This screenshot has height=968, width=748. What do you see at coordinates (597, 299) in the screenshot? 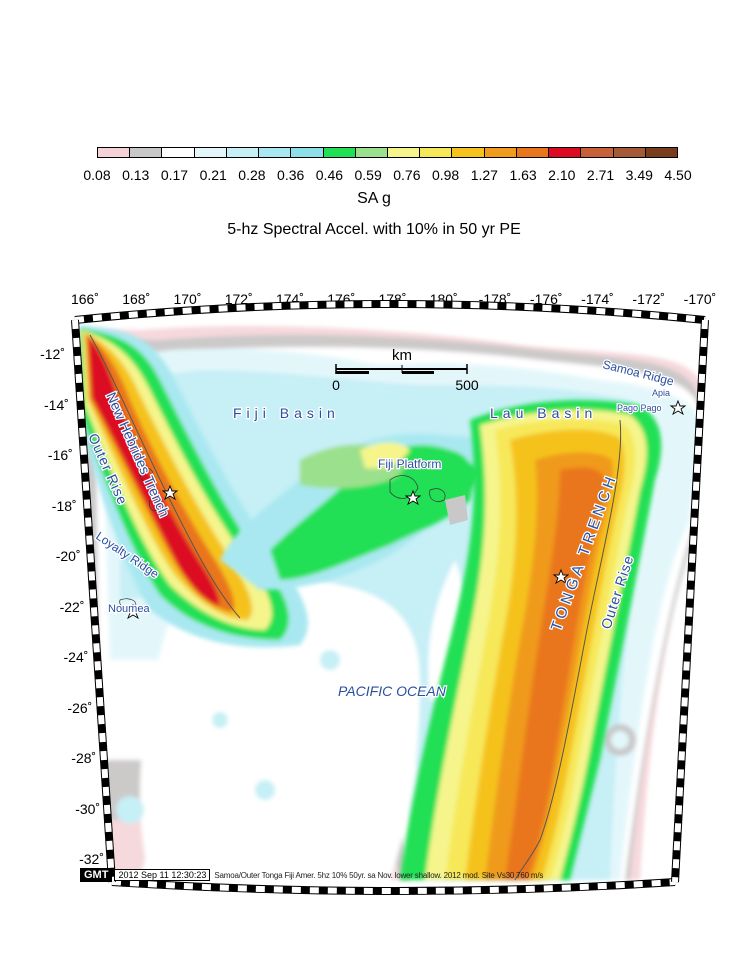
I see `longitude-label: -174˚` at bounding box center [597, 299].